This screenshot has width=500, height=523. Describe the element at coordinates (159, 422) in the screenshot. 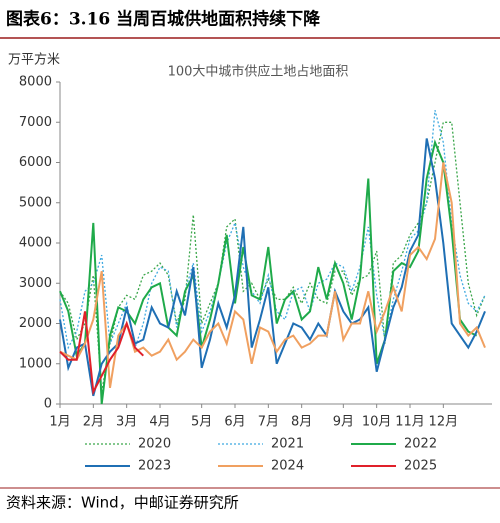

I see `x-tick-label: 4月` at that location.